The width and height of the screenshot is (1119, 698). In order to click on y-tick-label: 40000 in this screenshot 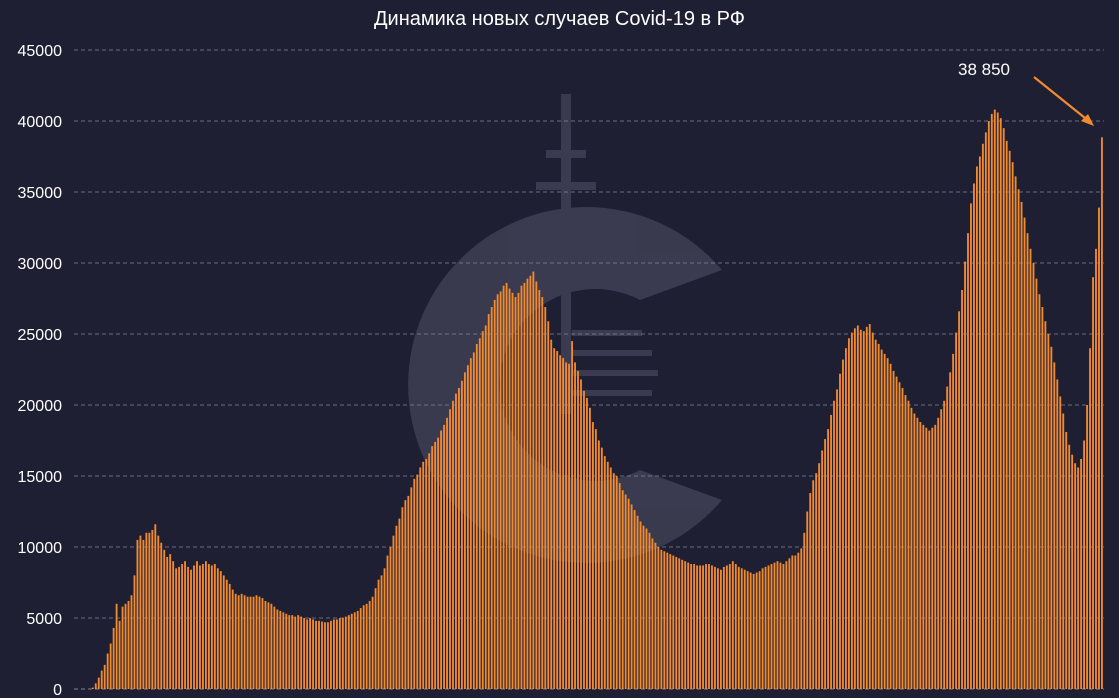, I will do `click(40, 122)`.